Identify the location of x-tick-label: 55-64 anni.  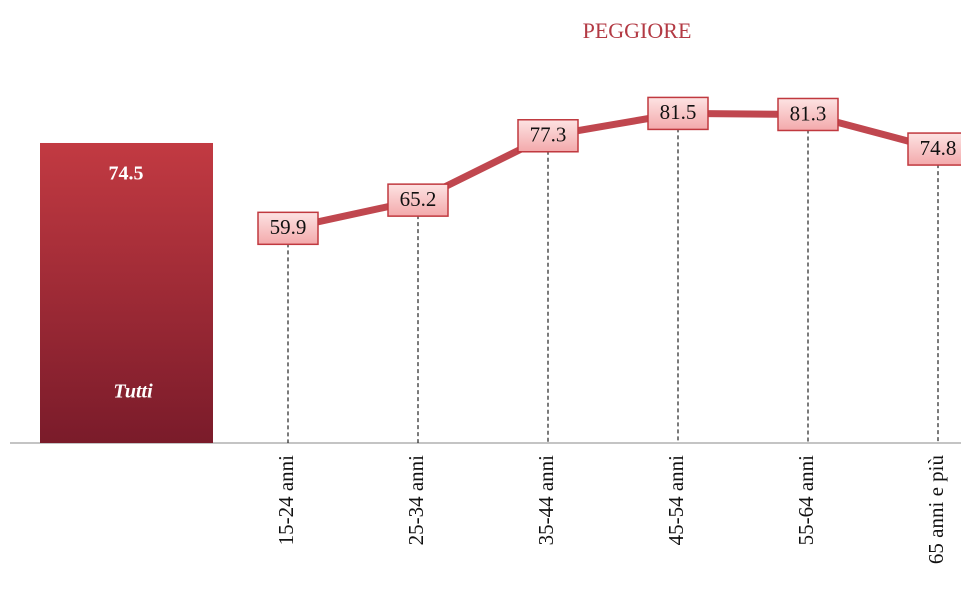
(806, 500).